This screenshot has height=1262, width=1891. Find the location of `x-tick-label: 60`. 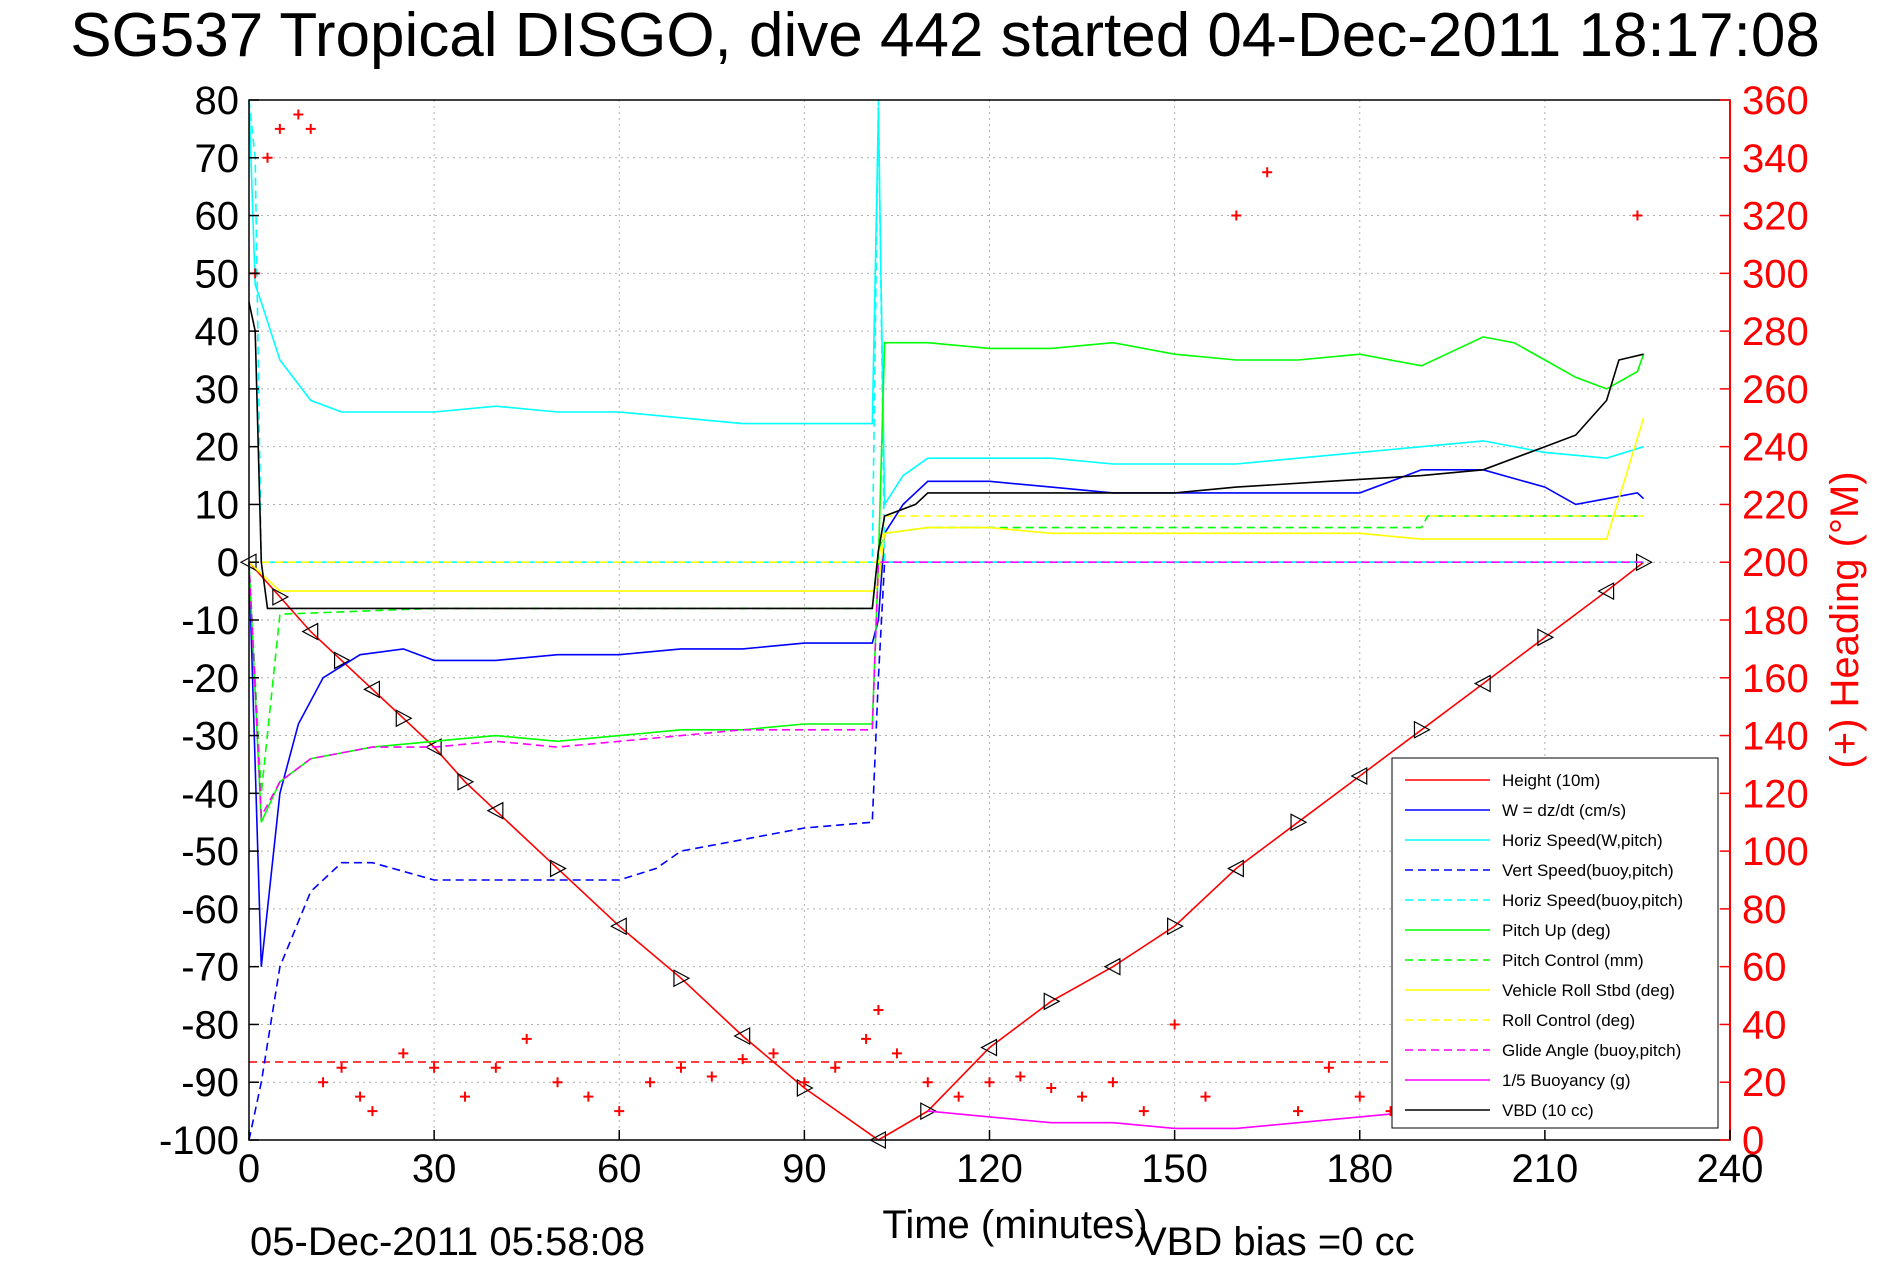

x-tick-label: 60 is located at coordinates (619, 1169).